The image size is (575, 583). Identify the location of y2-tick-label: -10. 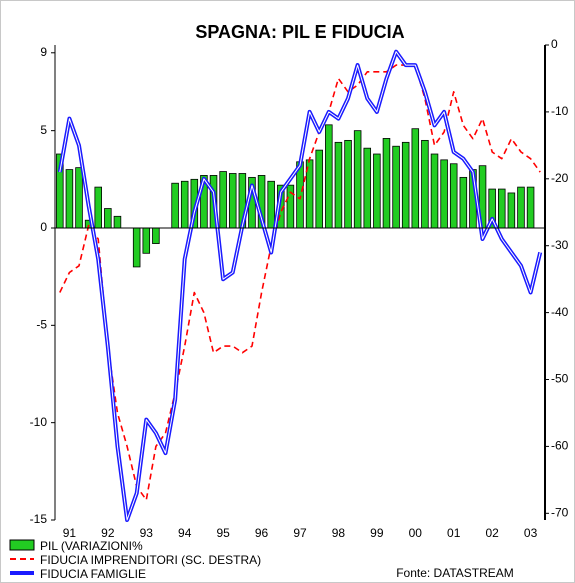
(560, 111).